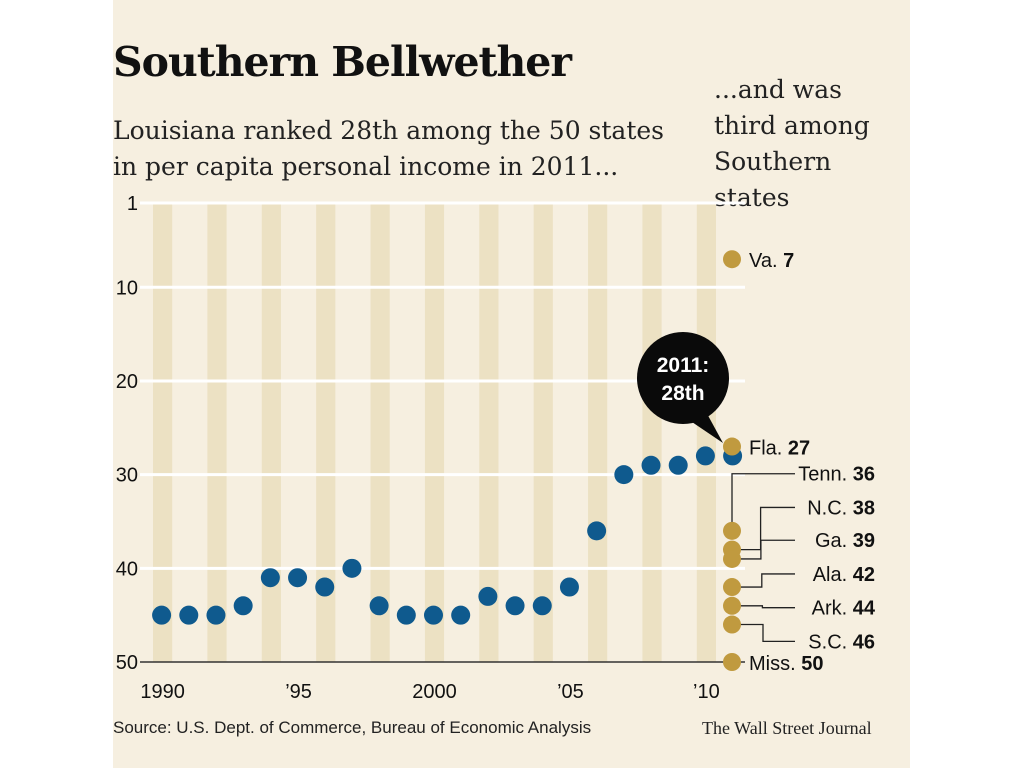  What do you see at coordinates (787, 728) in the screenshot?
I see `publisher-credit: The Wall Street Journal` at bounding box center [787, 728].